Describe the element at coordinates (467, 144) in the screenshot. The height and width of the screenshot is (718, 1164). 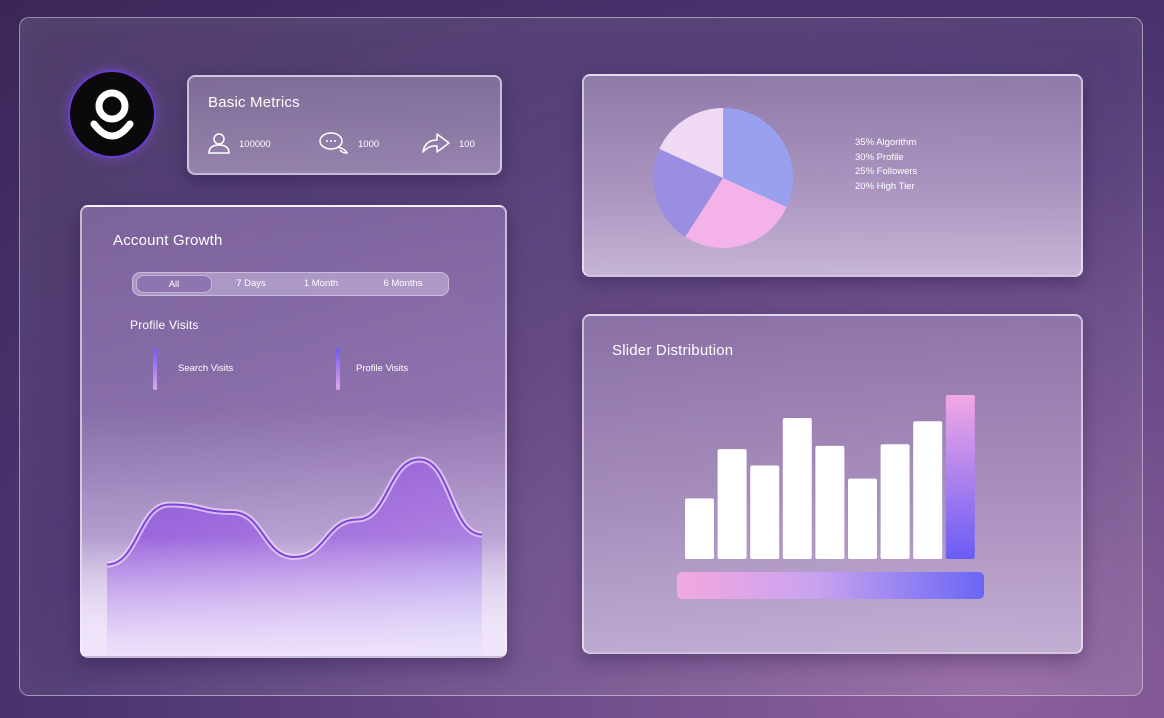
I see `metric-shares-value: 100` at that location.